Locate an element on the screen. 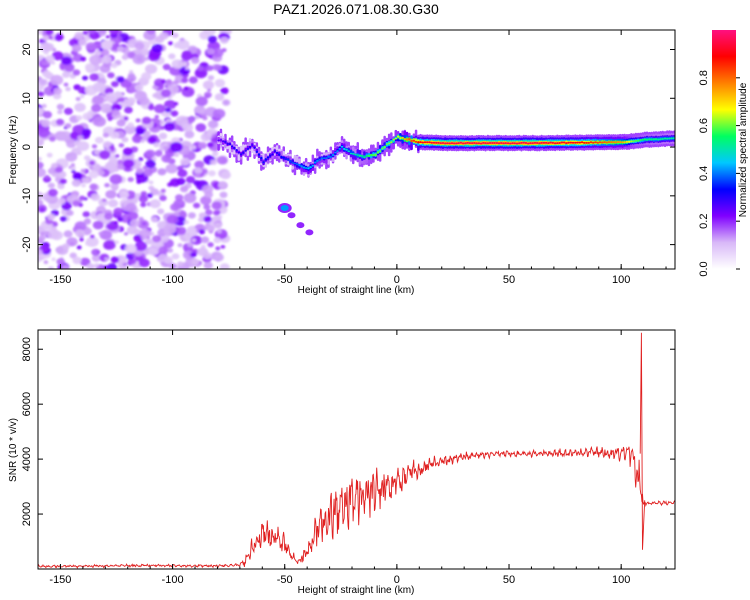 The width and height of the screenshot is (750, 600). colorbar-tick-label: 0.2 is located at coordinates (704, 221).